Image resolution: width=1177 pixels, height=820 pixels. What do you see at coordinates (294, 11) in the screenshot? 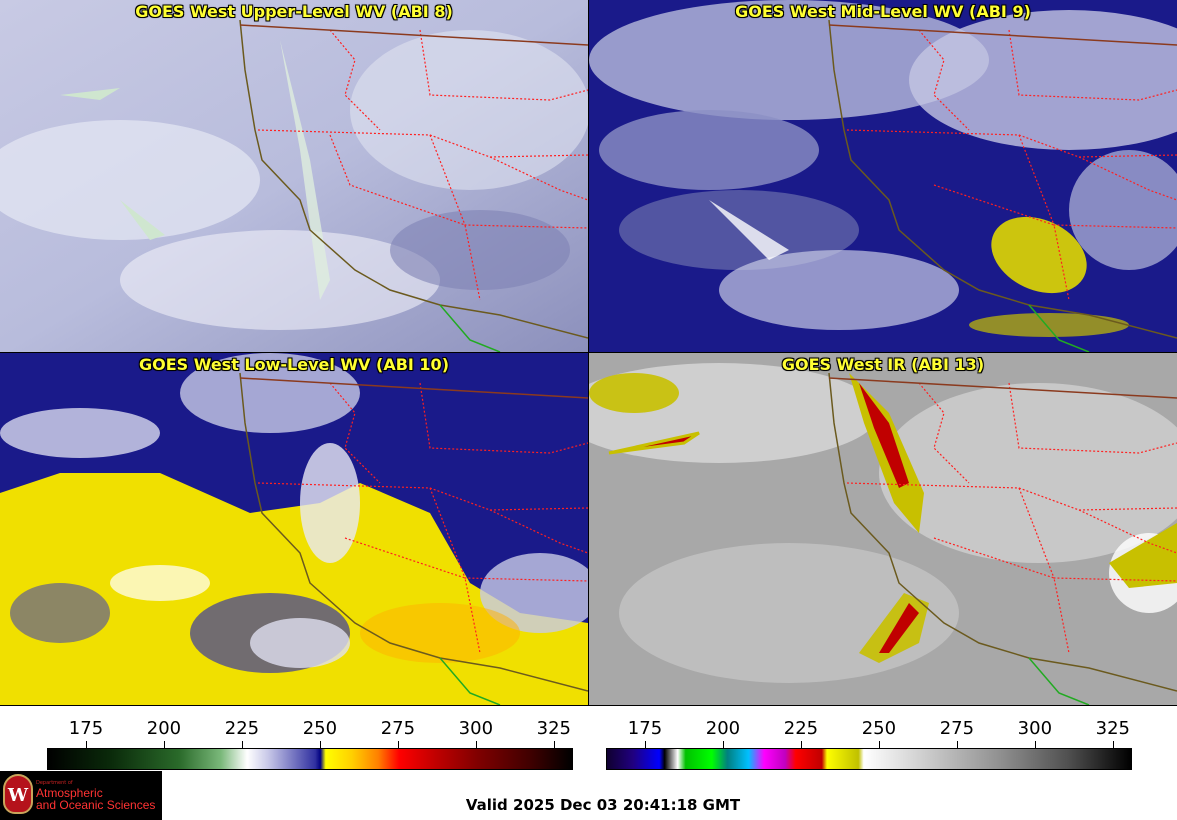
I see `panel-title: GOES West Upper-Level WV (ABI 8)` at bounding box center [294, 11].